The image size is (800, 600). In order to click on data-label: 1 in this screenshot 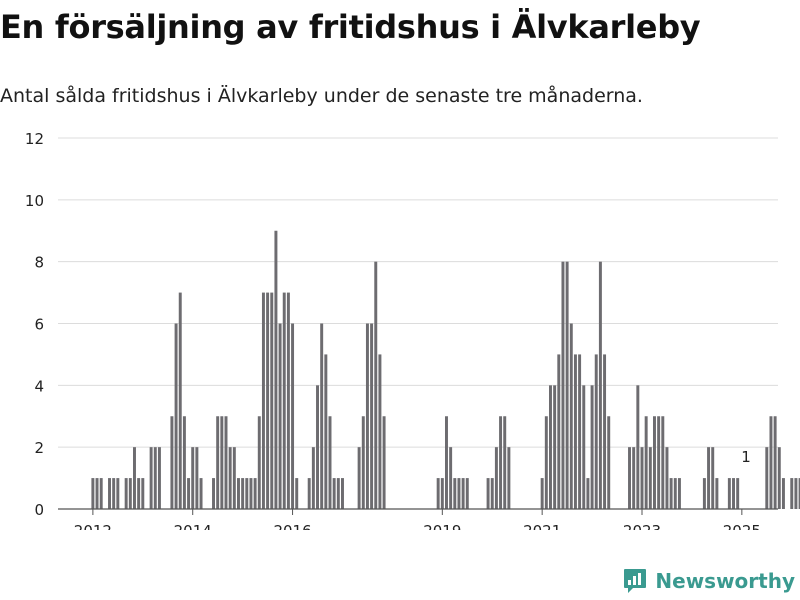, I will do `click(746, 457)`.